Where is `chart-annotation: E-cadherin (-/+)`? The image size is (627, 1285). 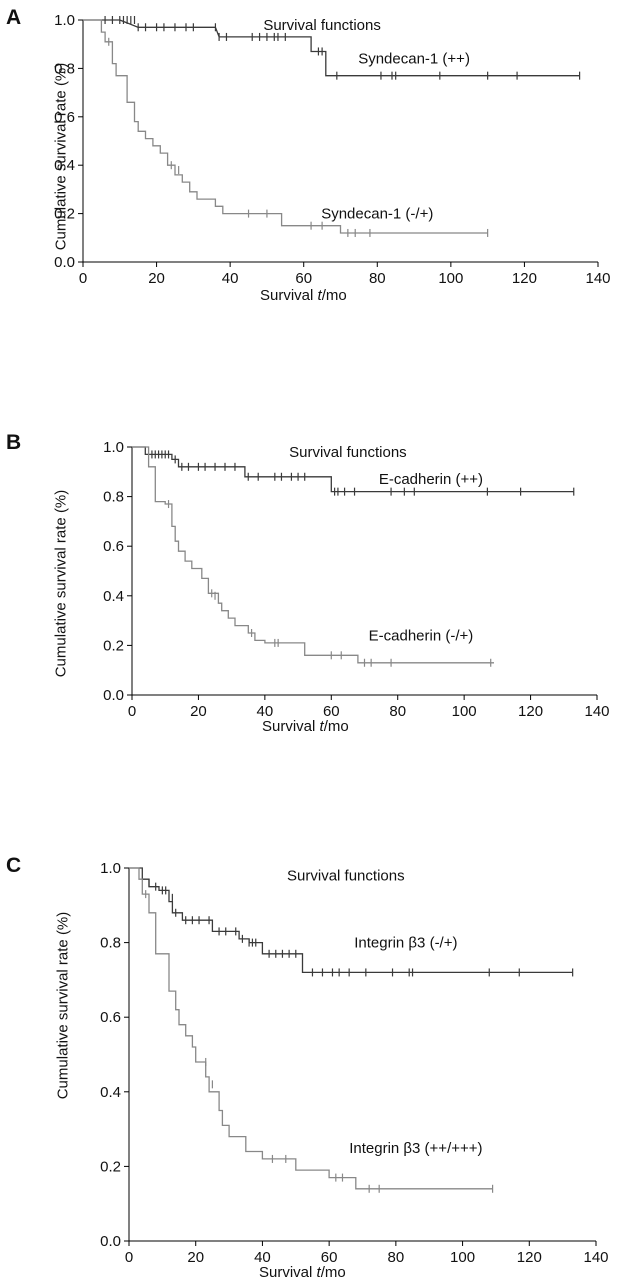 chart-annotation: E-cadherin (-/+) is located at coordinates (421, 635).